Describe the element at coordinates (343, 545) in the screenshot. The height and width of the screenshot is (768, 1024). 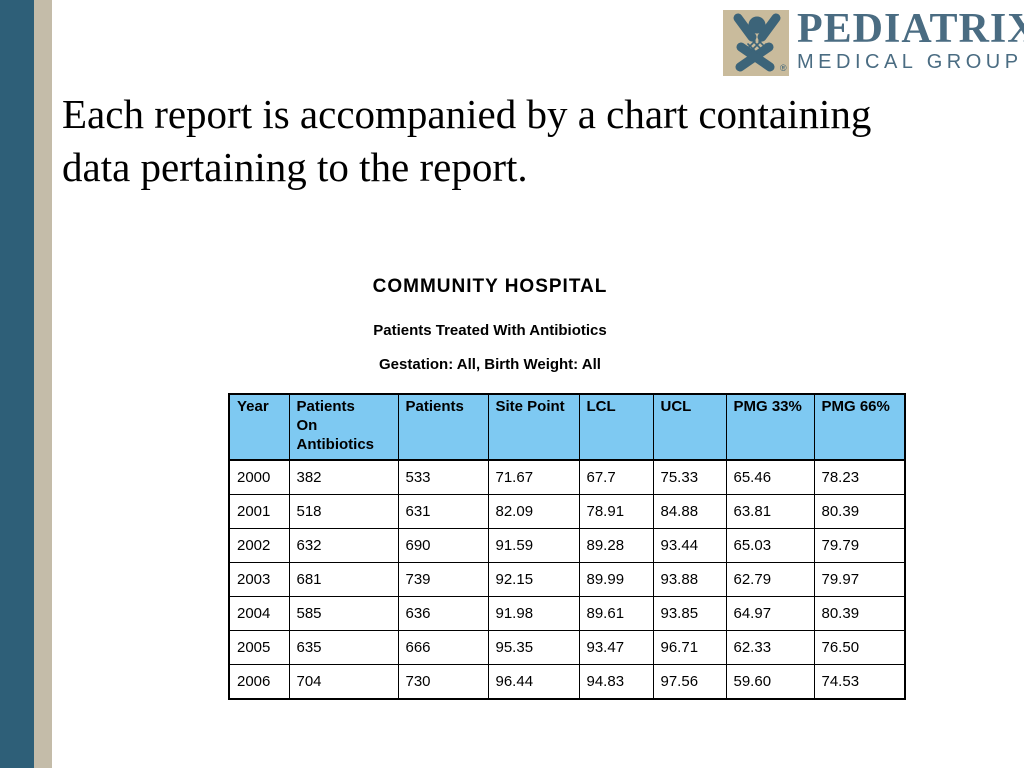
I see `table-cell: 632` at that location.